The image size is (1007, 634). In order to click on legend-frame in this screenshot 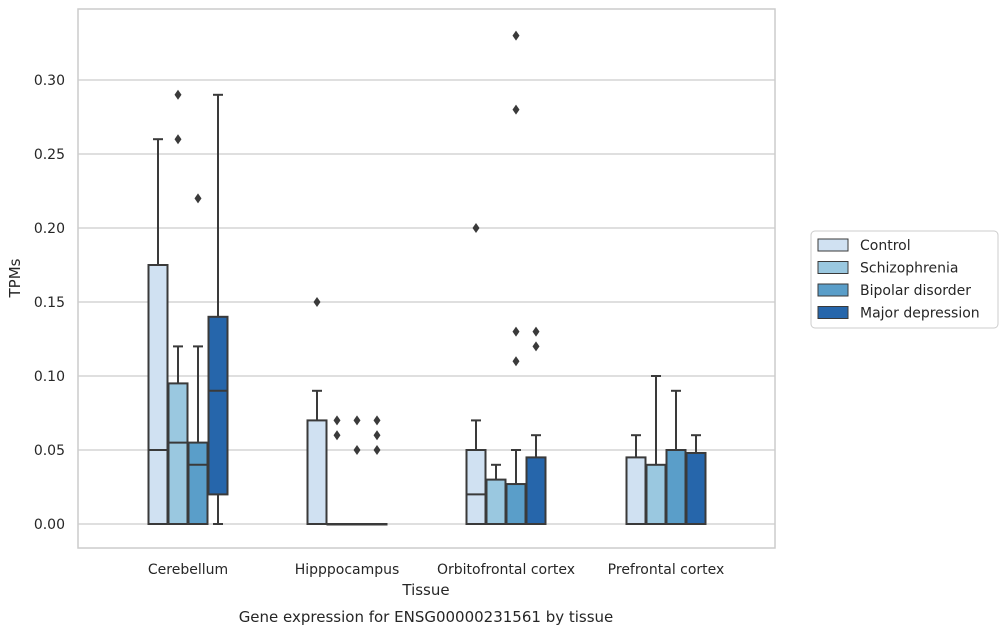, I will do `click(904, 279)`.